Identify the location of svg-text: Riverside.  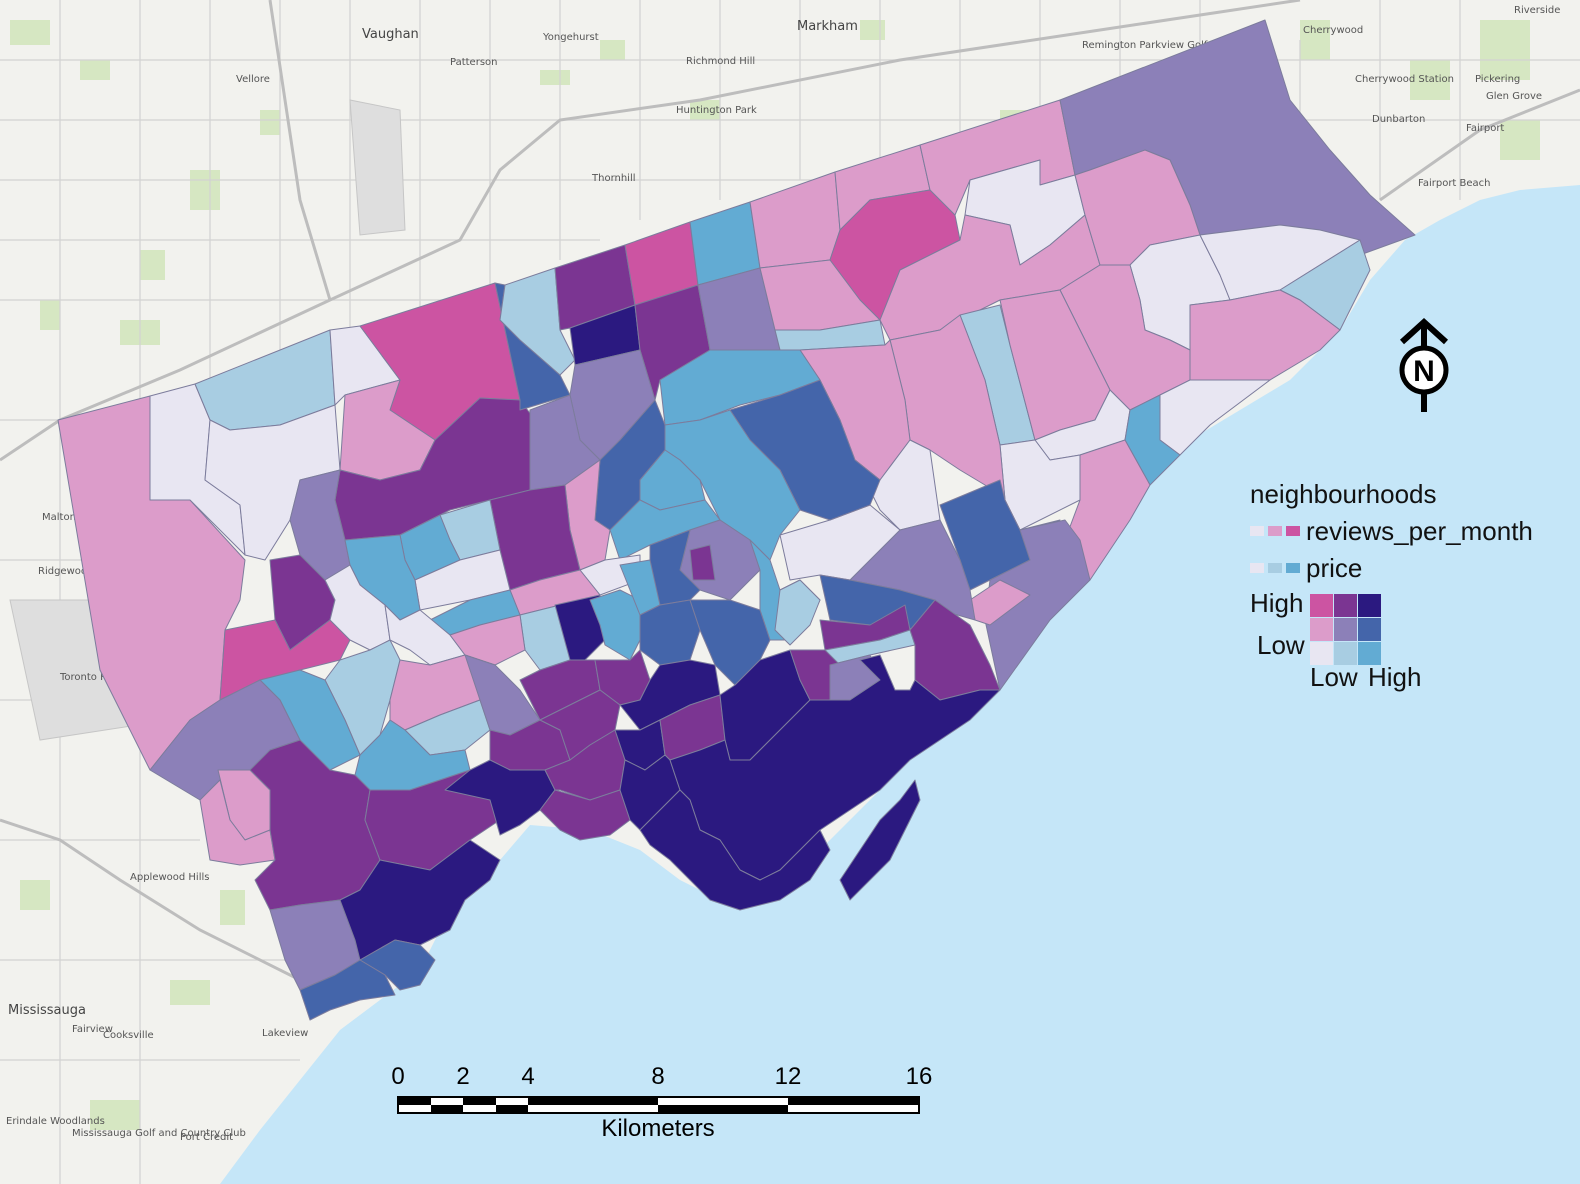
(1537, 10).